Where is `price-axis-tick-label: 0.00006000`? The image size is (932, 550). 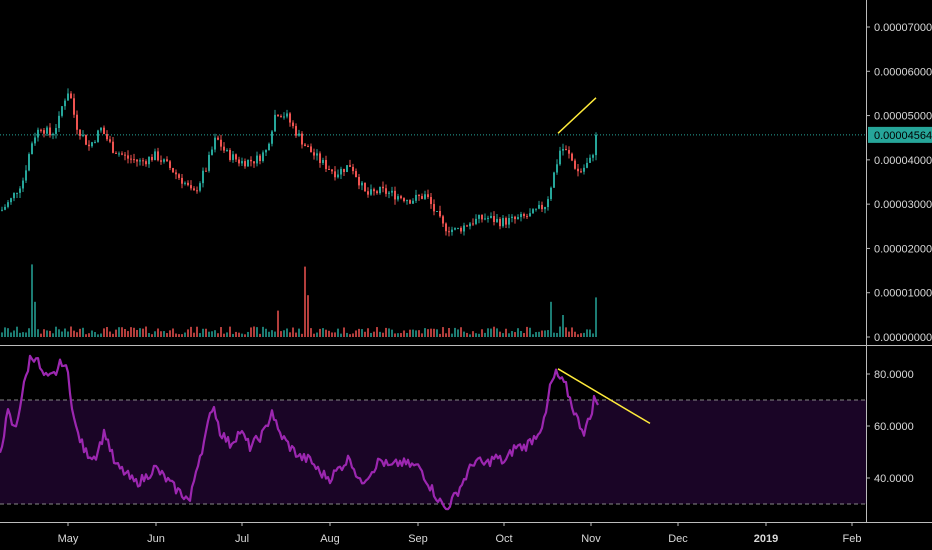 price-axis-tick-label: 0.00006000 is located at coordinates (903, 72).